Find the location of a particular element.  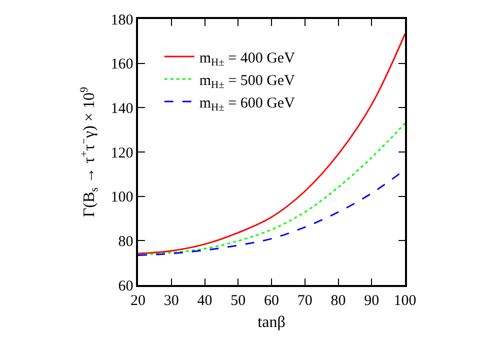

x-tick-label: 40 is located at coordinates (204, 300).